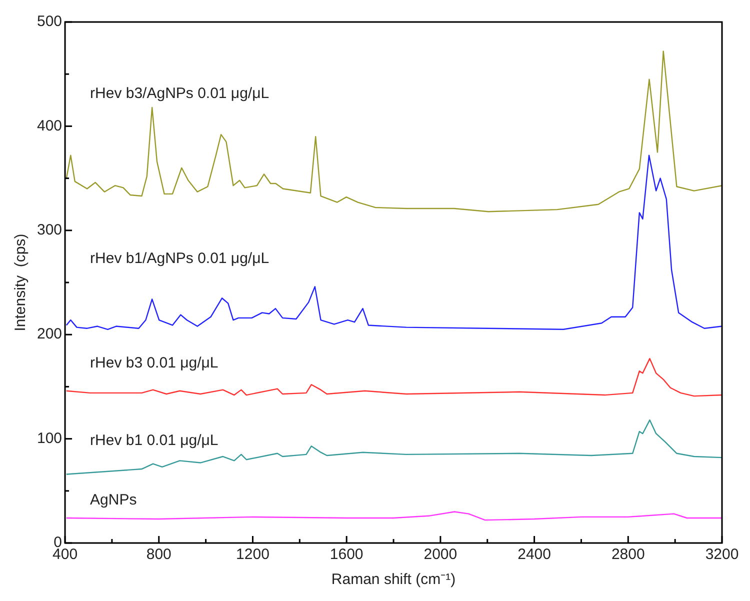  I want to click on x-tick-label: 2800, so click(628, 555).